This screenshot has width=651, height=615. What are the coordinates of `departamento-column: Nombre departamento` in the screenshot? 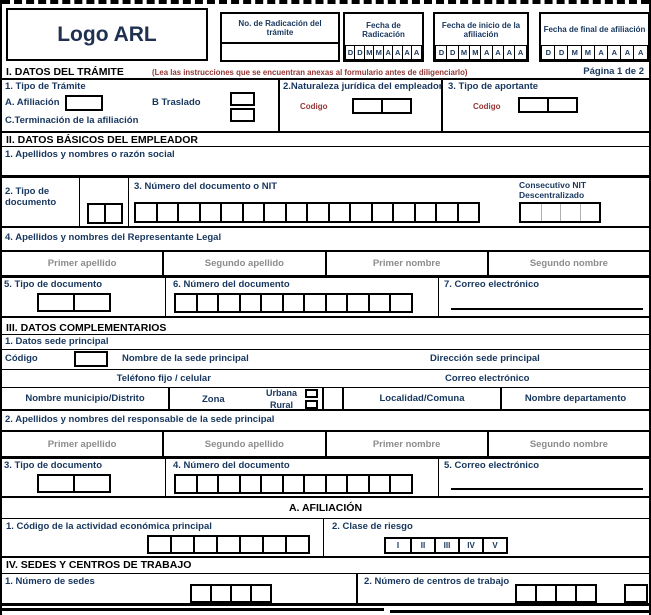 It's located at (575, 398).